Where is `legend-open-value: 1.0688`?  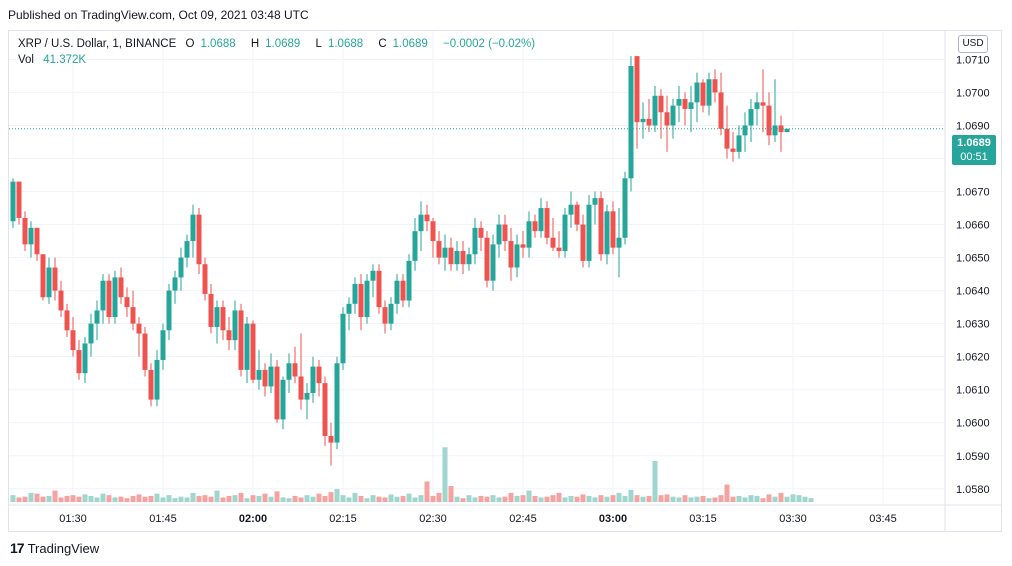
legend-open-value: 1.0688 is located at coordinates (218, 44).